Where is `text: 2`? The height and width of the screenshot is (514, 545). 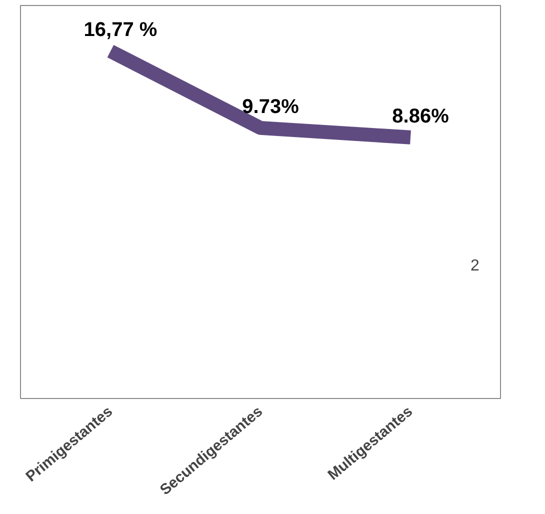
text: 2 is located at coordinates (475, 266).